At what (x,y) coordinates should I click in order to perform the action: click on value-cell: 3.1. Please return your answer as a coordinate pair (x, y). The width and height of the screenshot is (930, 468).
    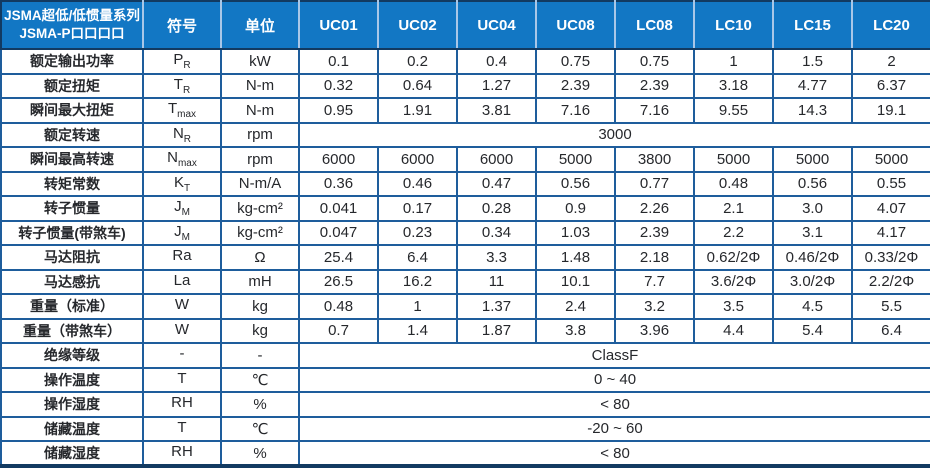
    Looking at the image, I should click on (812, 233).